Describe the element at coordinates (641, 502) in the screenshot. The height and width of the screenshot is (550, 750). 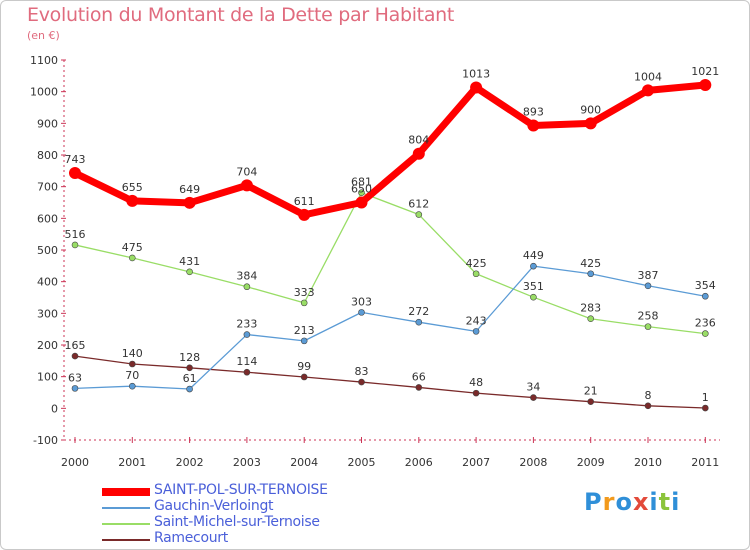
I see `logo-letter: x` at that location.